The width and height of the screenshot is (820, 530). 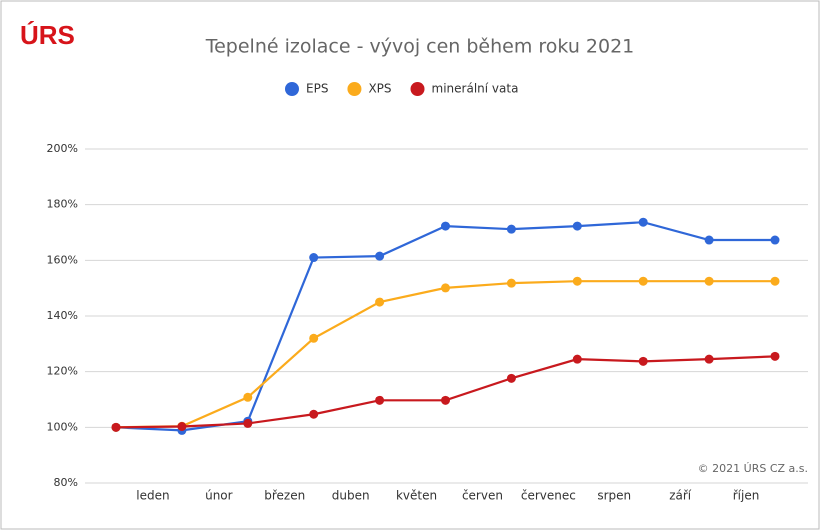 I want to click on copyright: © 2021 ÚRS CZ a.s., so click(x=753, y=468).